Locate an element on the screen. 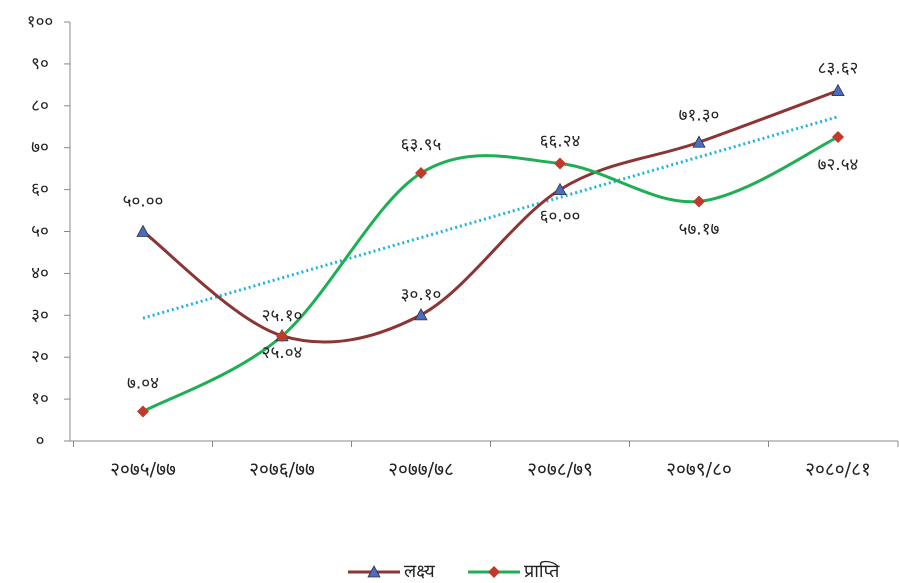 This screenshot has height=583, width=899. y-tick-label: ३० is located at coordinates (40, 315).